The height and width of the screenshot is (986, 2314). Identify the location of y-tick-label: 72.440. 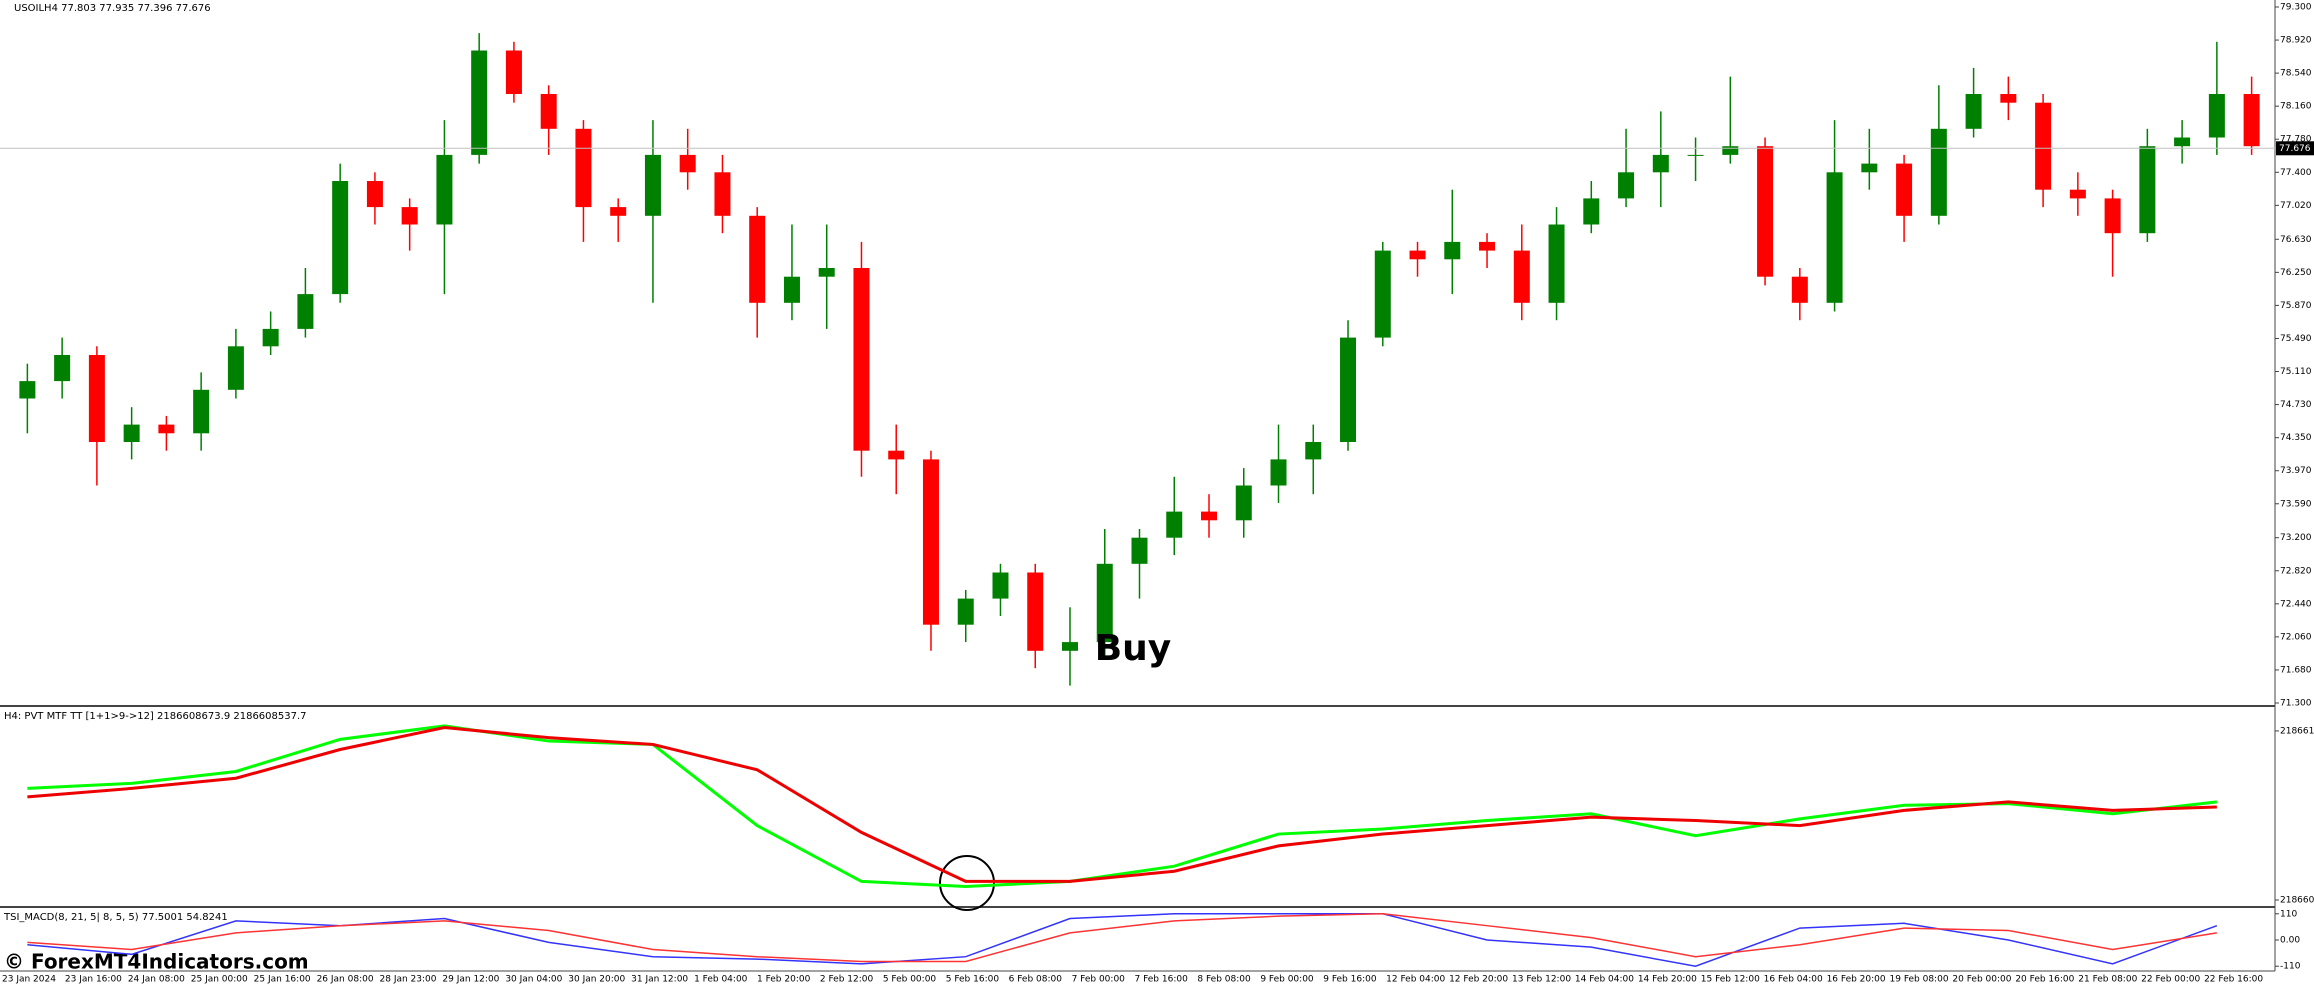
(2296, 604).